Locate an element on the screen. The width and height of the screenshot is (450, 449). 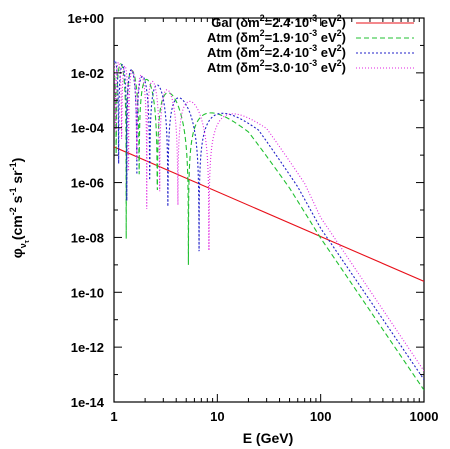
y-tick-label: 1e-10 is located at coordinates (87, 292).